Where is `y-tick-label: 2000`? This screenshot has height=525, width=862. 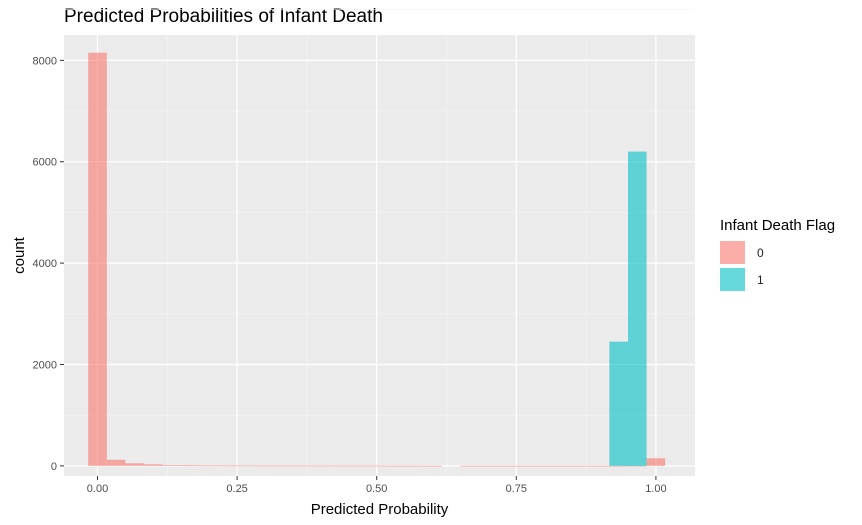 y-tick-label: 2000 is located at coordinates (45, 365).